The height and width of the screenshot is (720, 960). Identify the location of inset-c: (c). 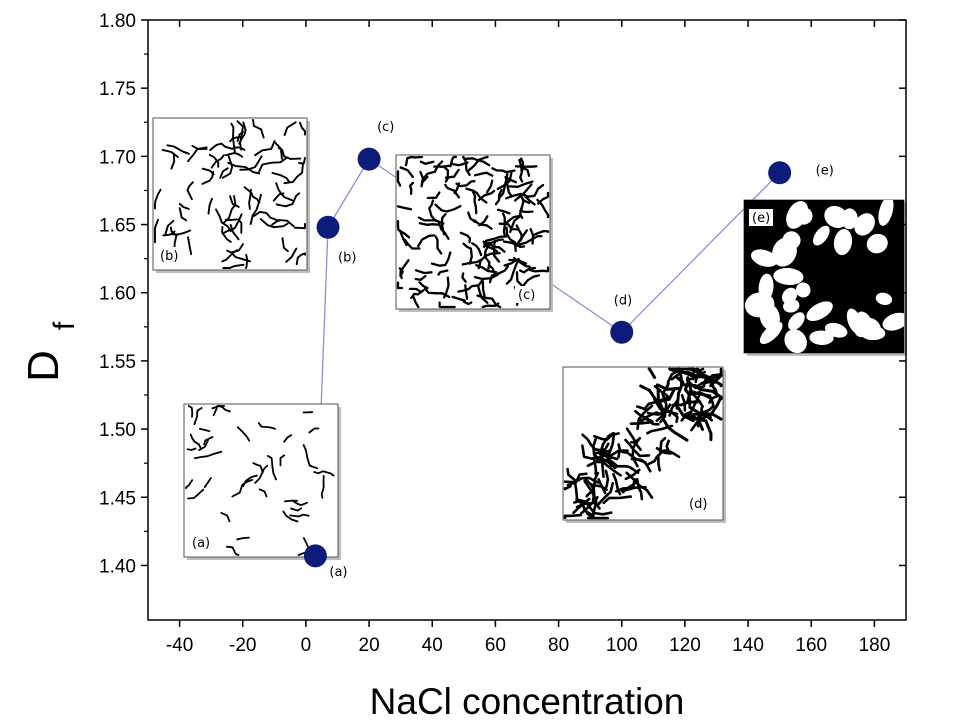
(474, 233).